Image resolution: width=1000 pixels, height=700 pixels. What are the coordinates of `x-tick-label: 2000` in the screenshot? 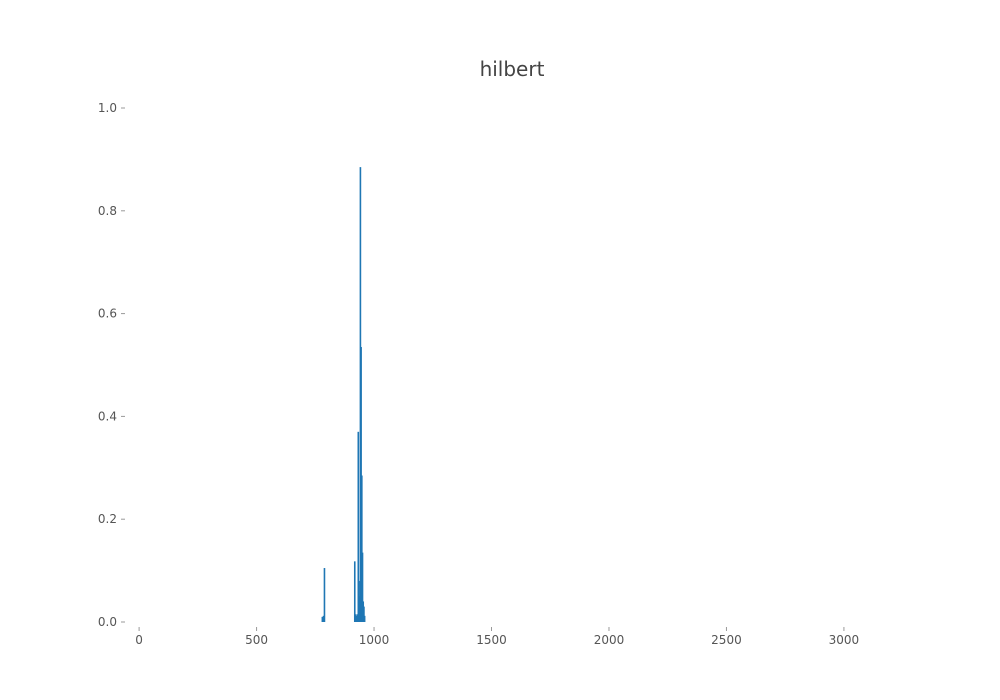 It's located at (609, 640).